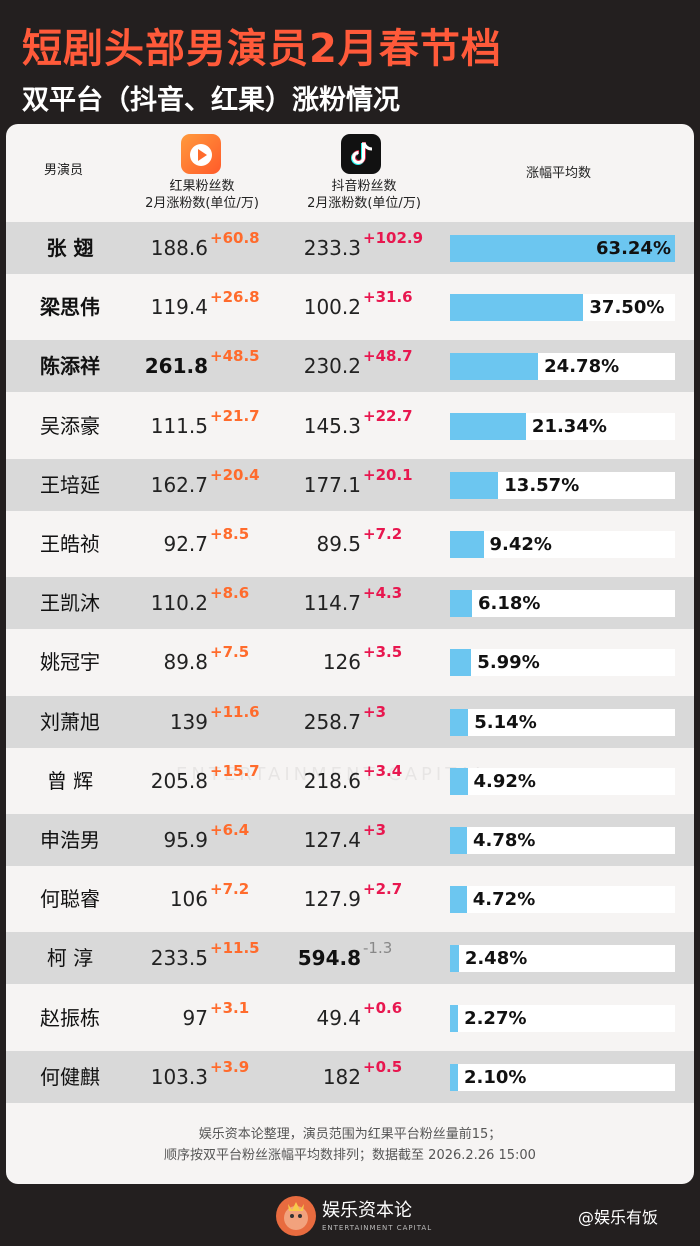 This screenshot has height=1246, width=700. I want to click on column-hongguo-label: 红果粉丝数 2月涨粉数(单位/万), so click(202, 195).